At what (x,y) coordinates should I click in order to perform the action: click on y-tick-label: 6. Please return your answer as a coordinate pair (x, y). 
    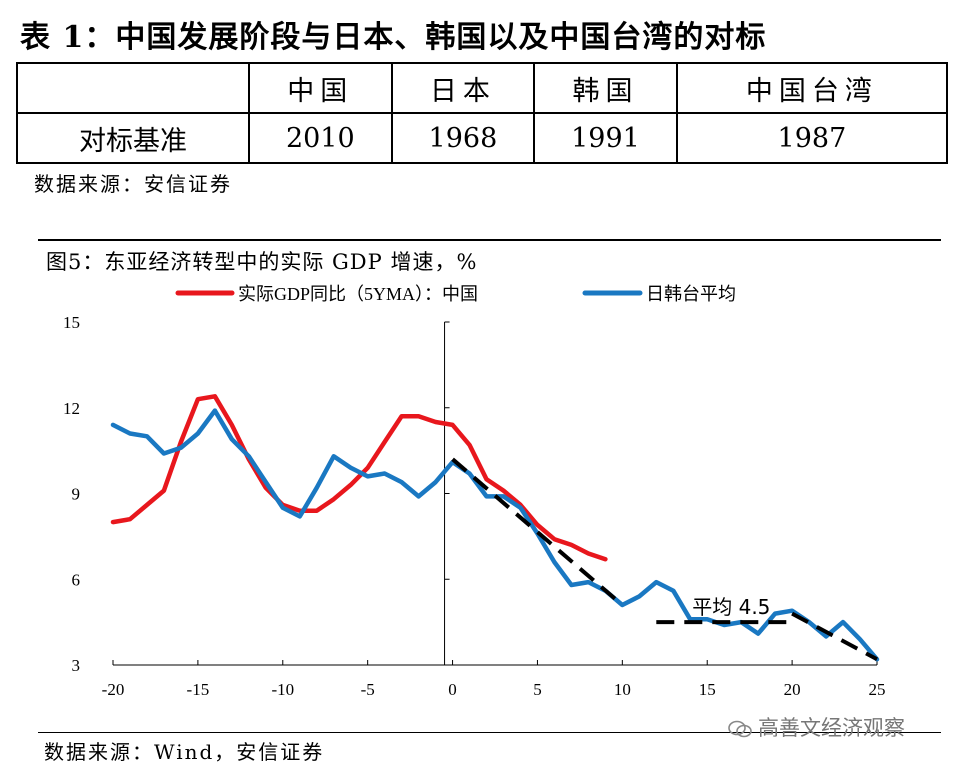
    Looking at the image, I should click on (76, 579).